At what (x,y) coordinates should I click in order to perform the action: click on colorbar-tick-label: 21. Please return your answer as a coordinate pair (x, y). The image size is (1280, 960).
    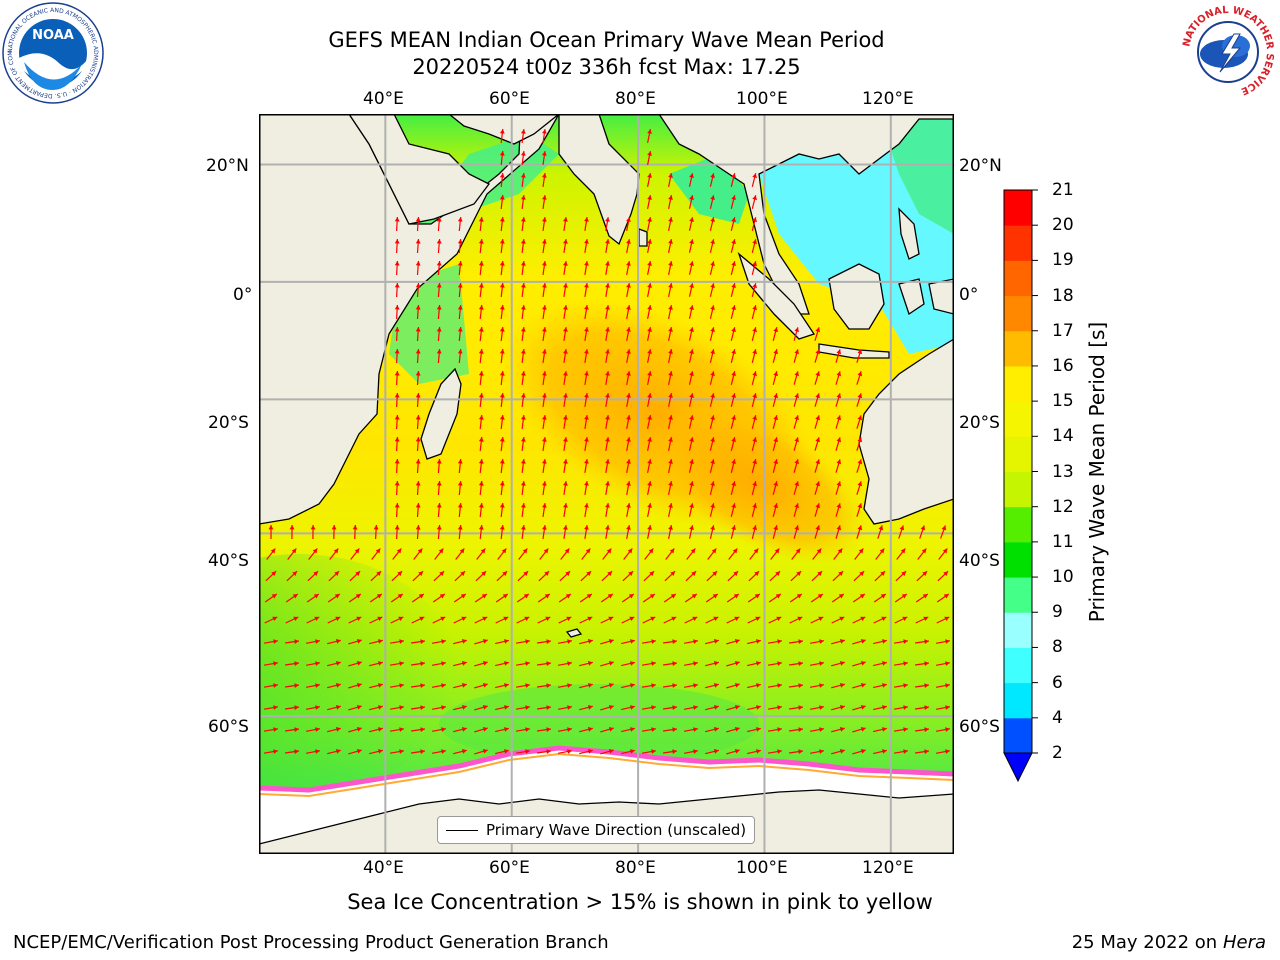
    Looking at the image, I should click on (1063, 190).